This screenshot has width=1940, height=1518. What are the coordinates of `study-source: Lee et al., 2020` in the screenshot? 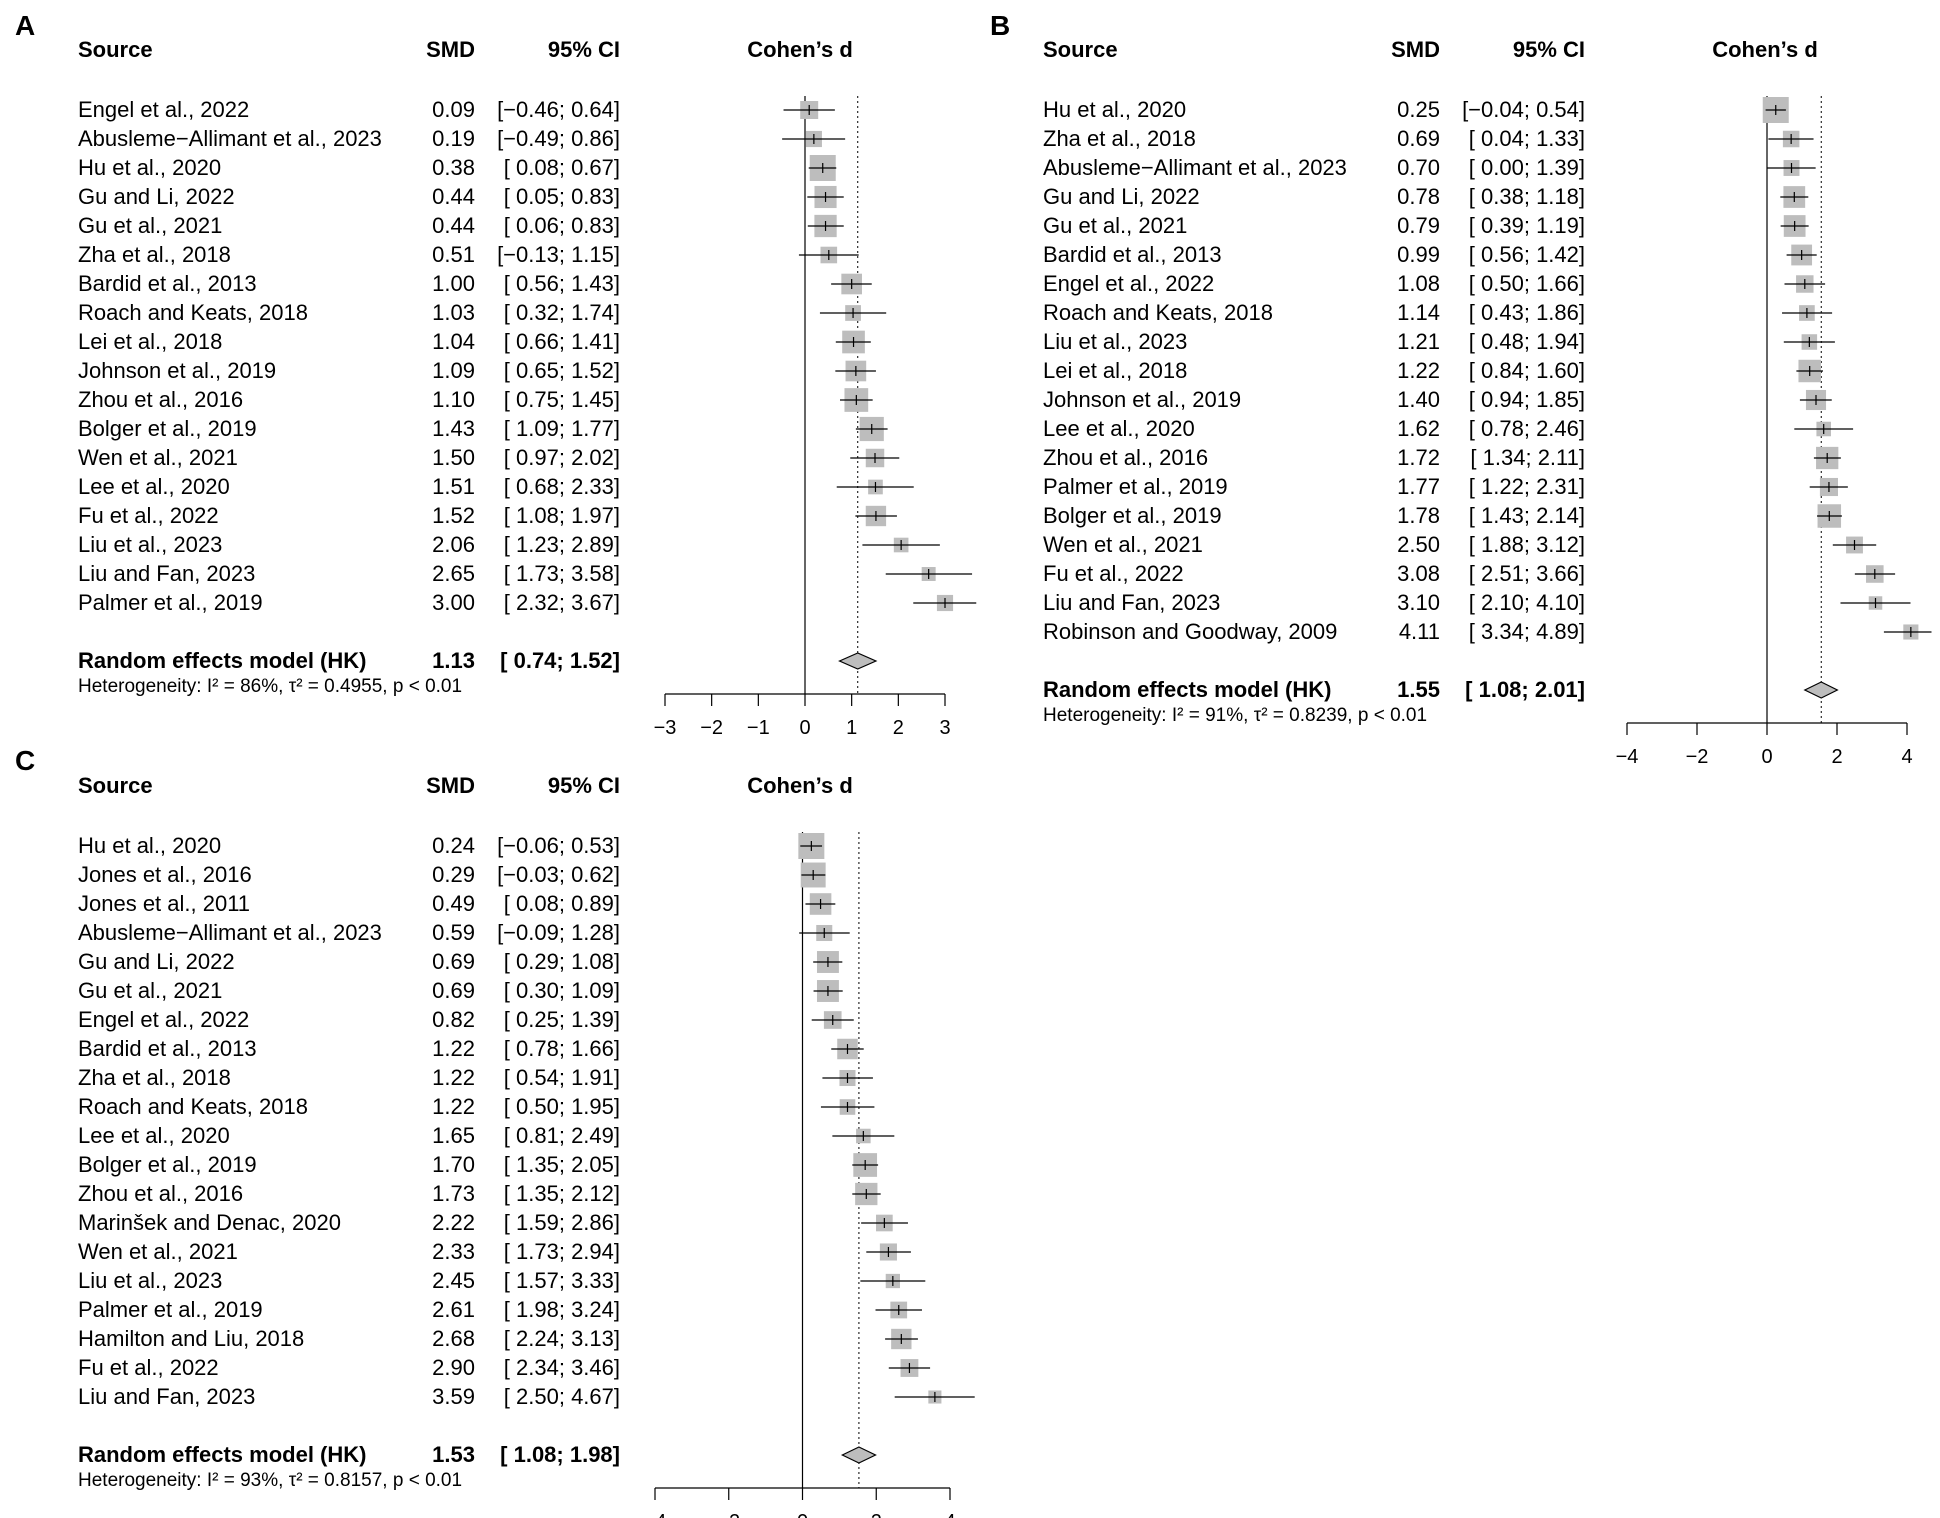 It's located at (154, 1135).